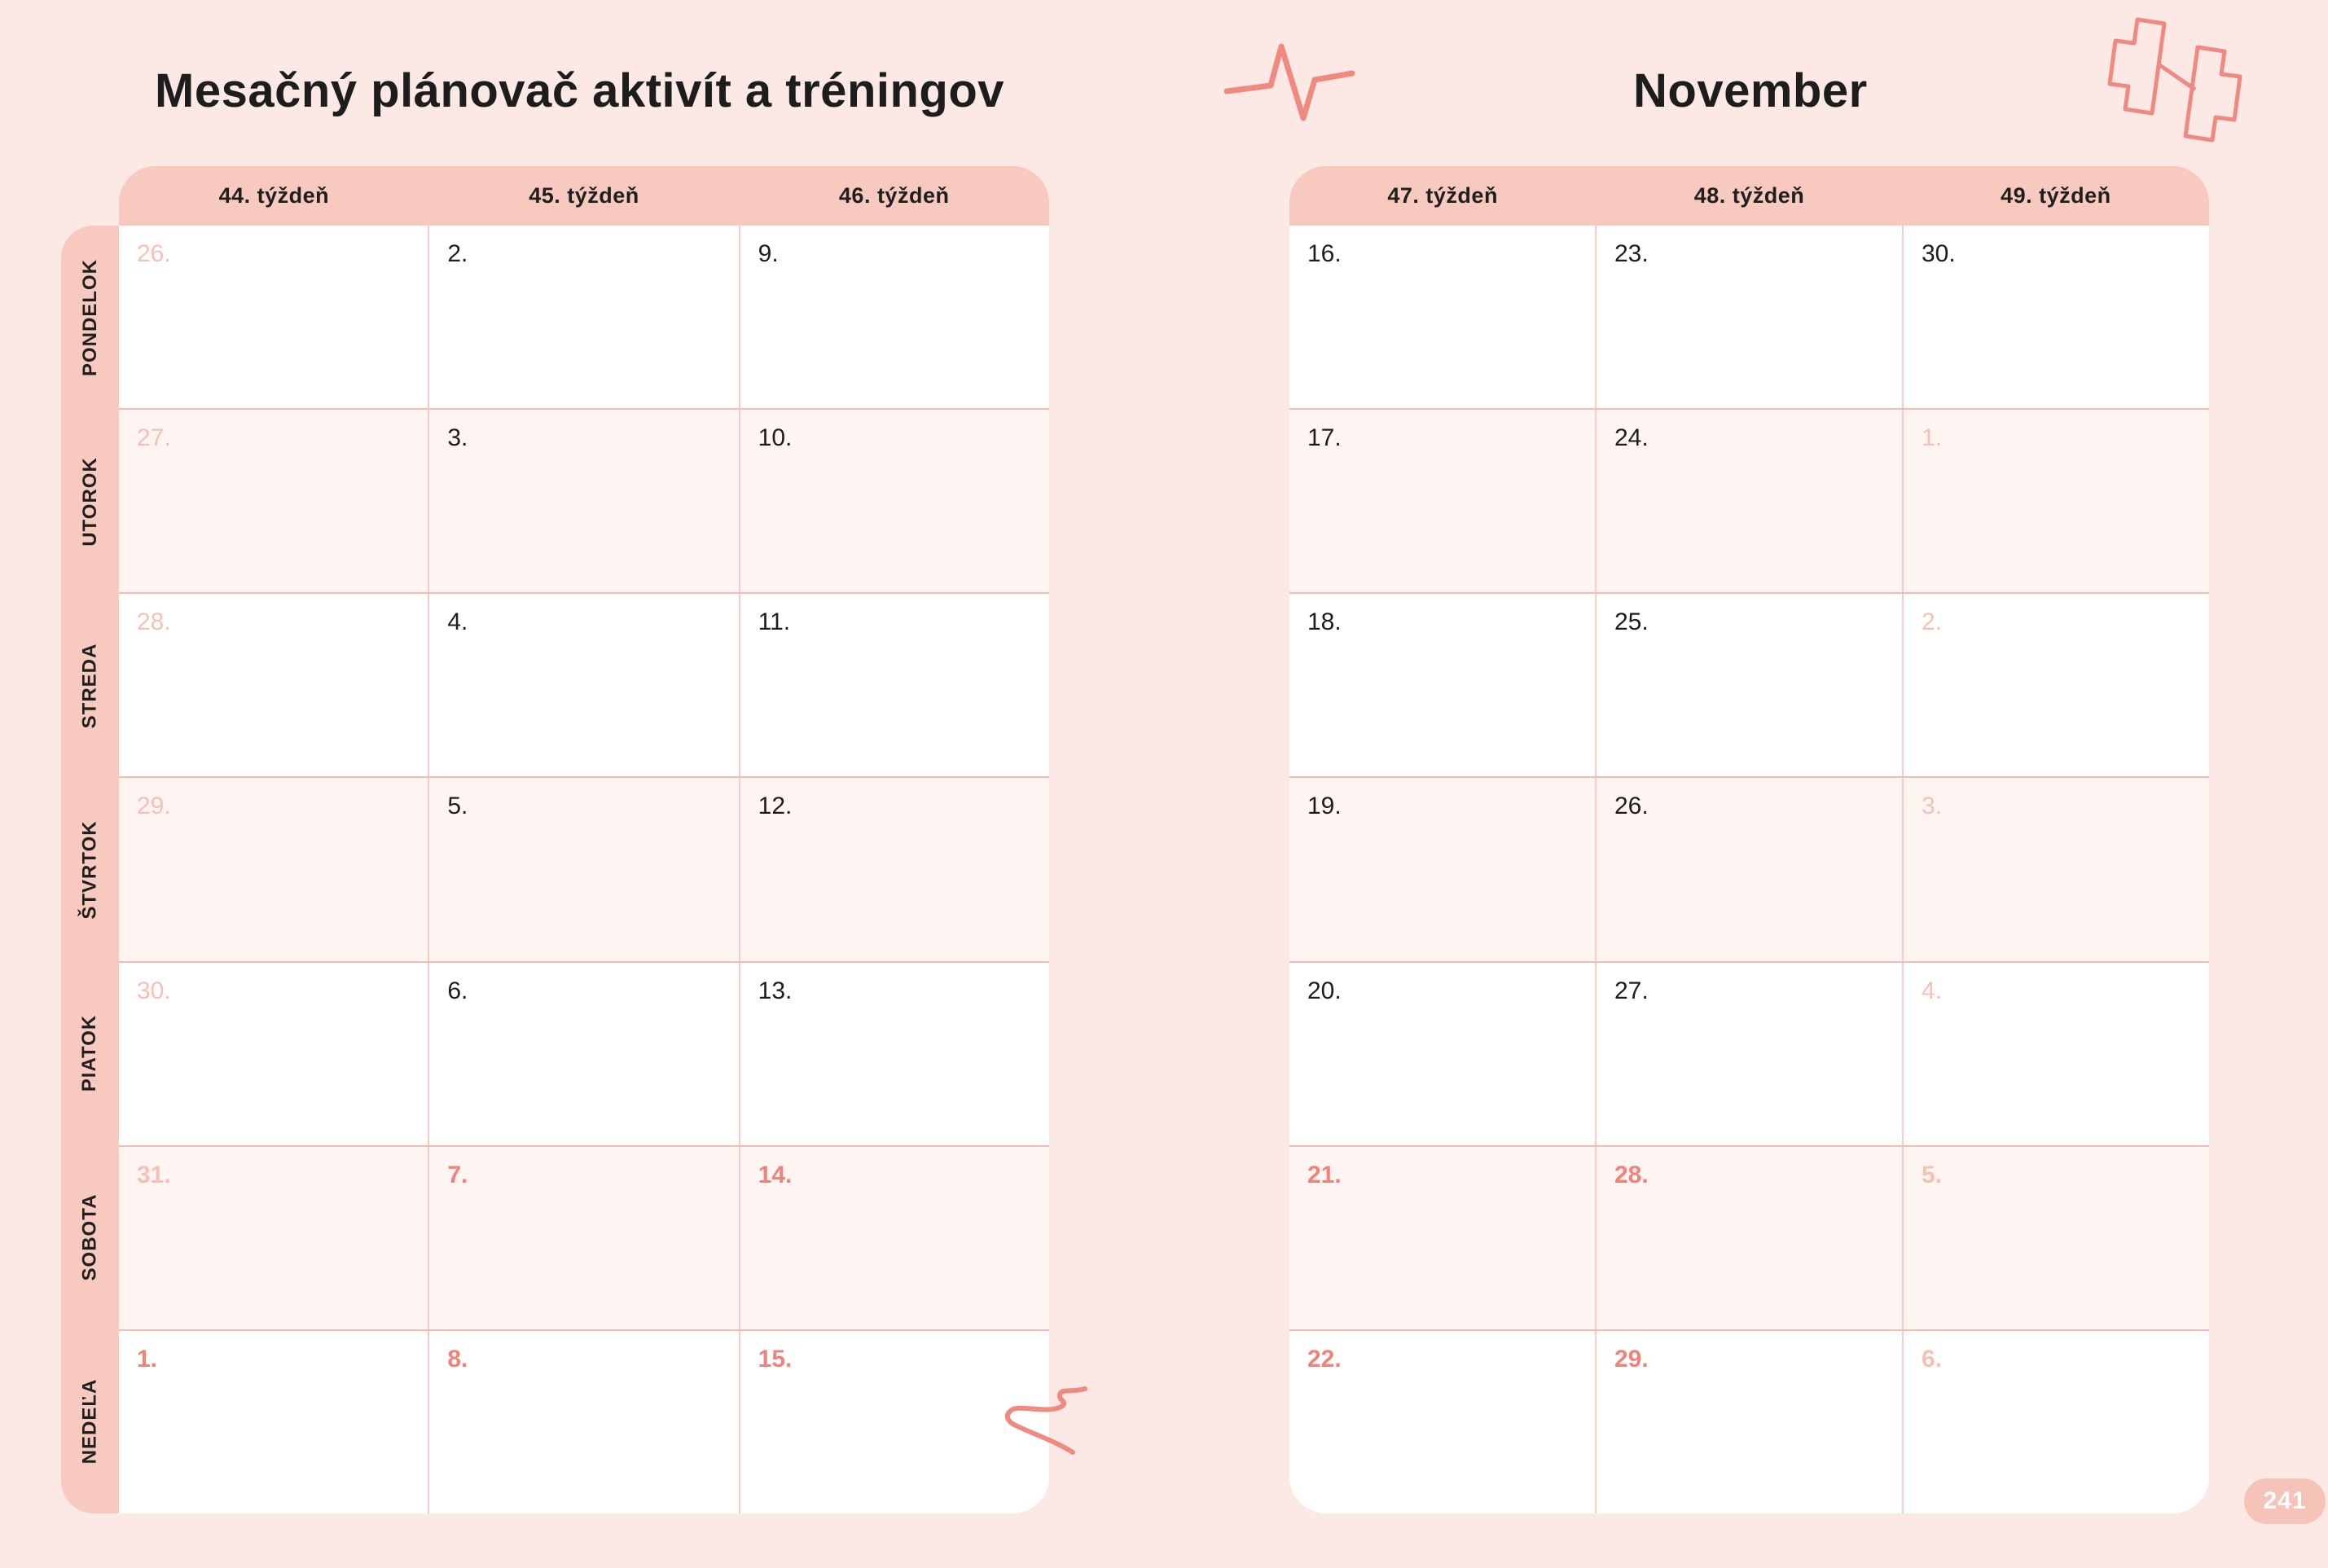  I want to click on calendar-cell: 12., so click(894, 869).